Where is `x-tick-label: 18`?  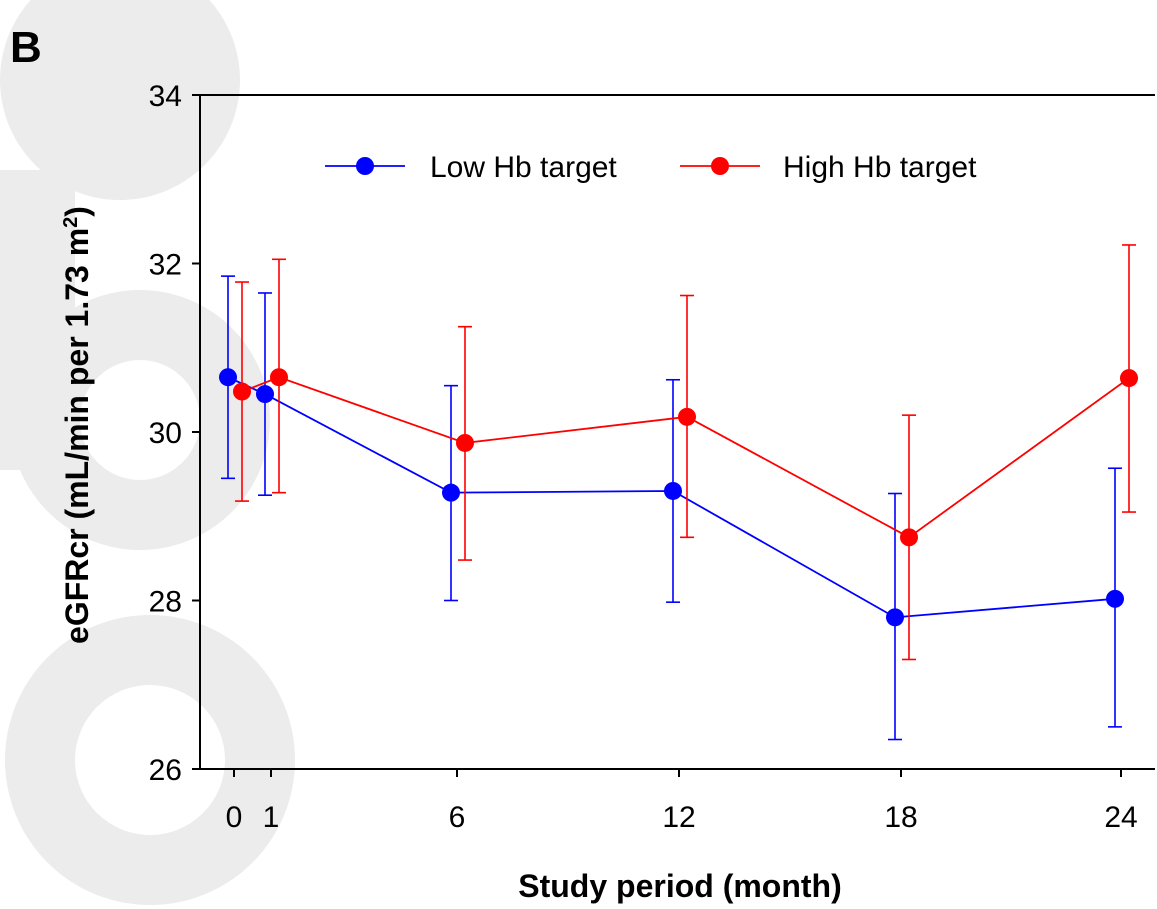
x-tick-label: 18 is located at coordinates (900, 817).